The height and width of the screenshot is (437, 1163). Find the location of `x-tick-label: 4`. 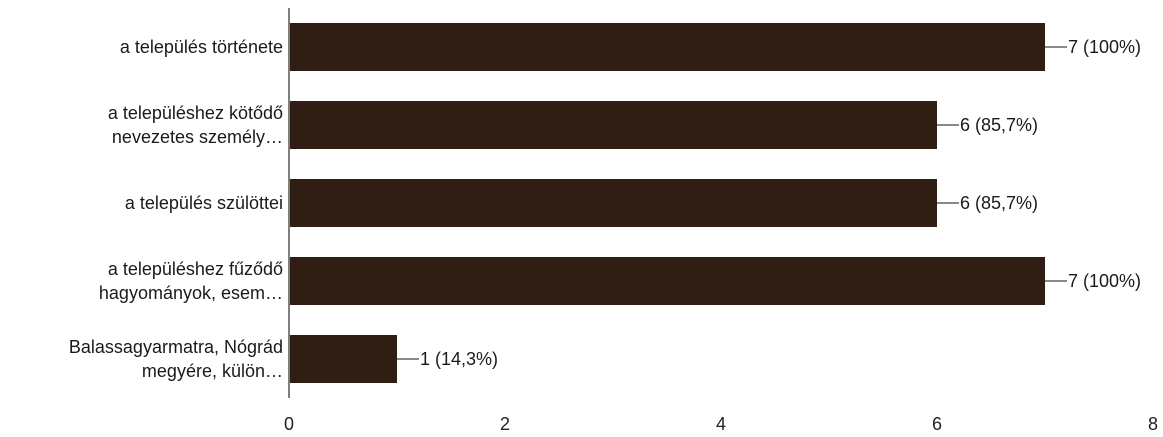

x-tick-label: 4 is located at coordinates (721, 424).